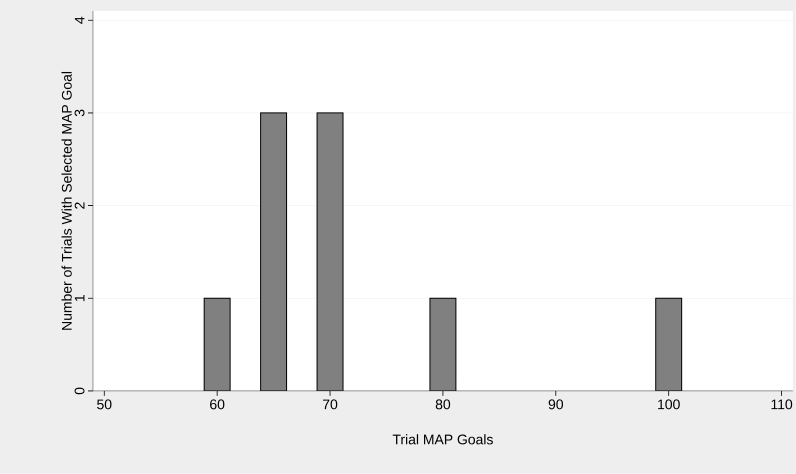  Describe the element at coordinates (669, 404) in the screenshot. I see `x-tick-label: 100` at that location.